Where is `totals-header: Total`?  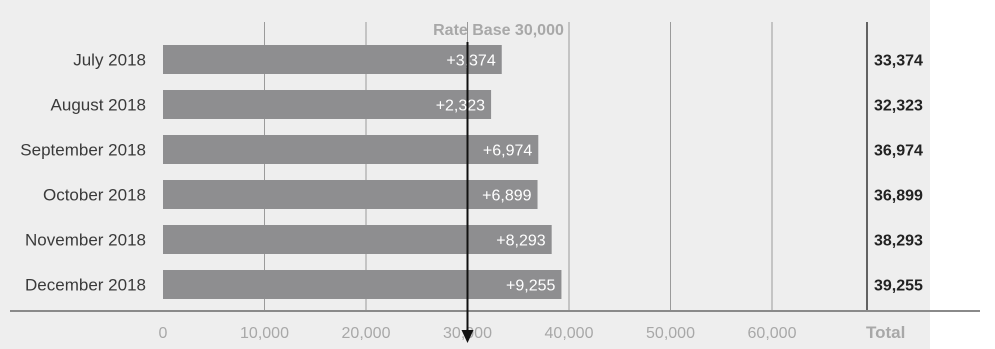 totals-header: Total is located at coordinates (885, 332).